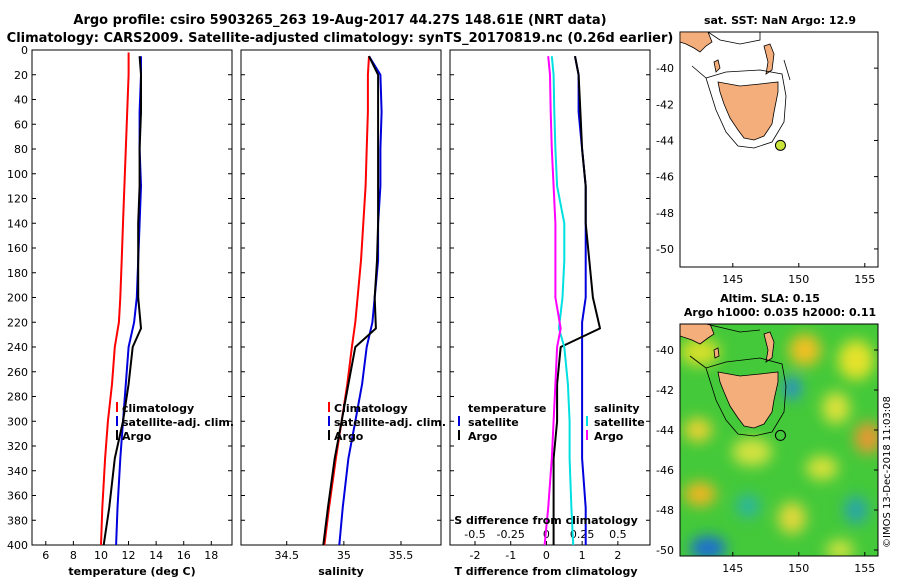  Describe the element at coordinates (17, 322) in the screenshot. I see `depth-tick-label: 220` at that location.